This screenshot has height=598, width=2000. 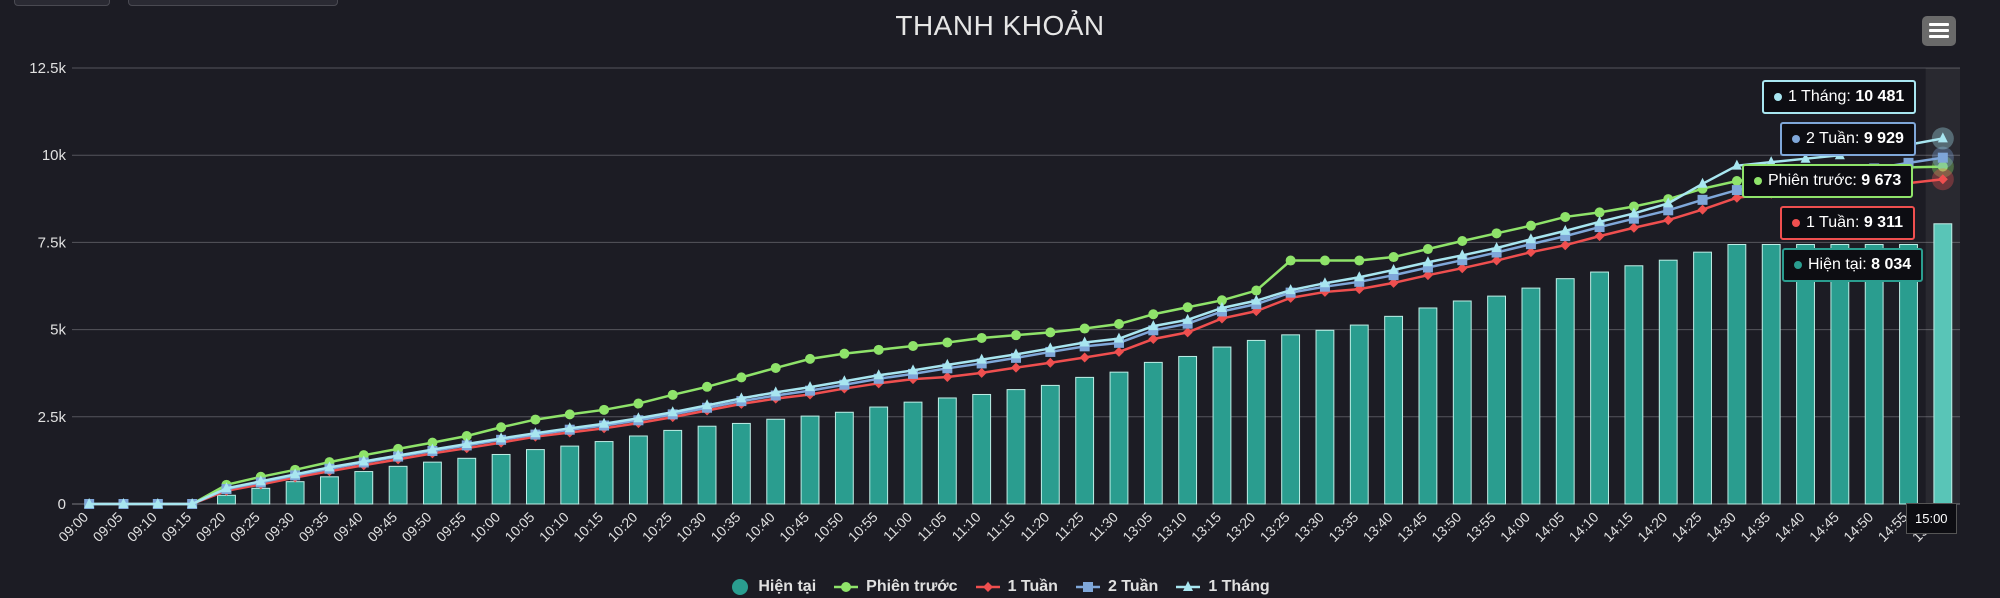 What do you see at coordinates (1828, 181) in the screenshot?
I see `tooltip-phiên-trước: Phiên trước: 9 673` at bounding box center [1828, 181].